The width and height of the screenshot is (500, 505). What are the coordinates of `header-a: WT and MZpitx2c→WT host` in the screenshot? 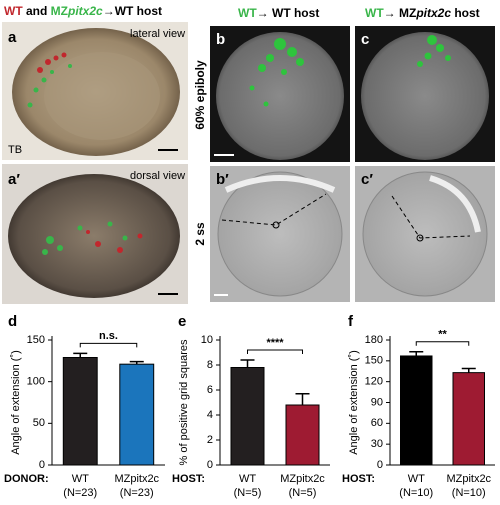 It's located at (83, 11).